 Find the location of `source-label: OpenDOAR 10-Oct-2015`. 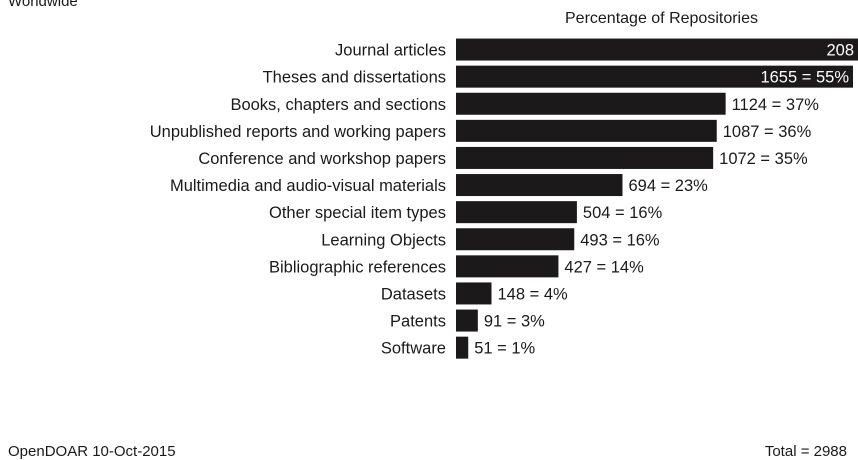

source-label: OpenDOAR 10-Oct-2015 is located at coordinates (92, 451).